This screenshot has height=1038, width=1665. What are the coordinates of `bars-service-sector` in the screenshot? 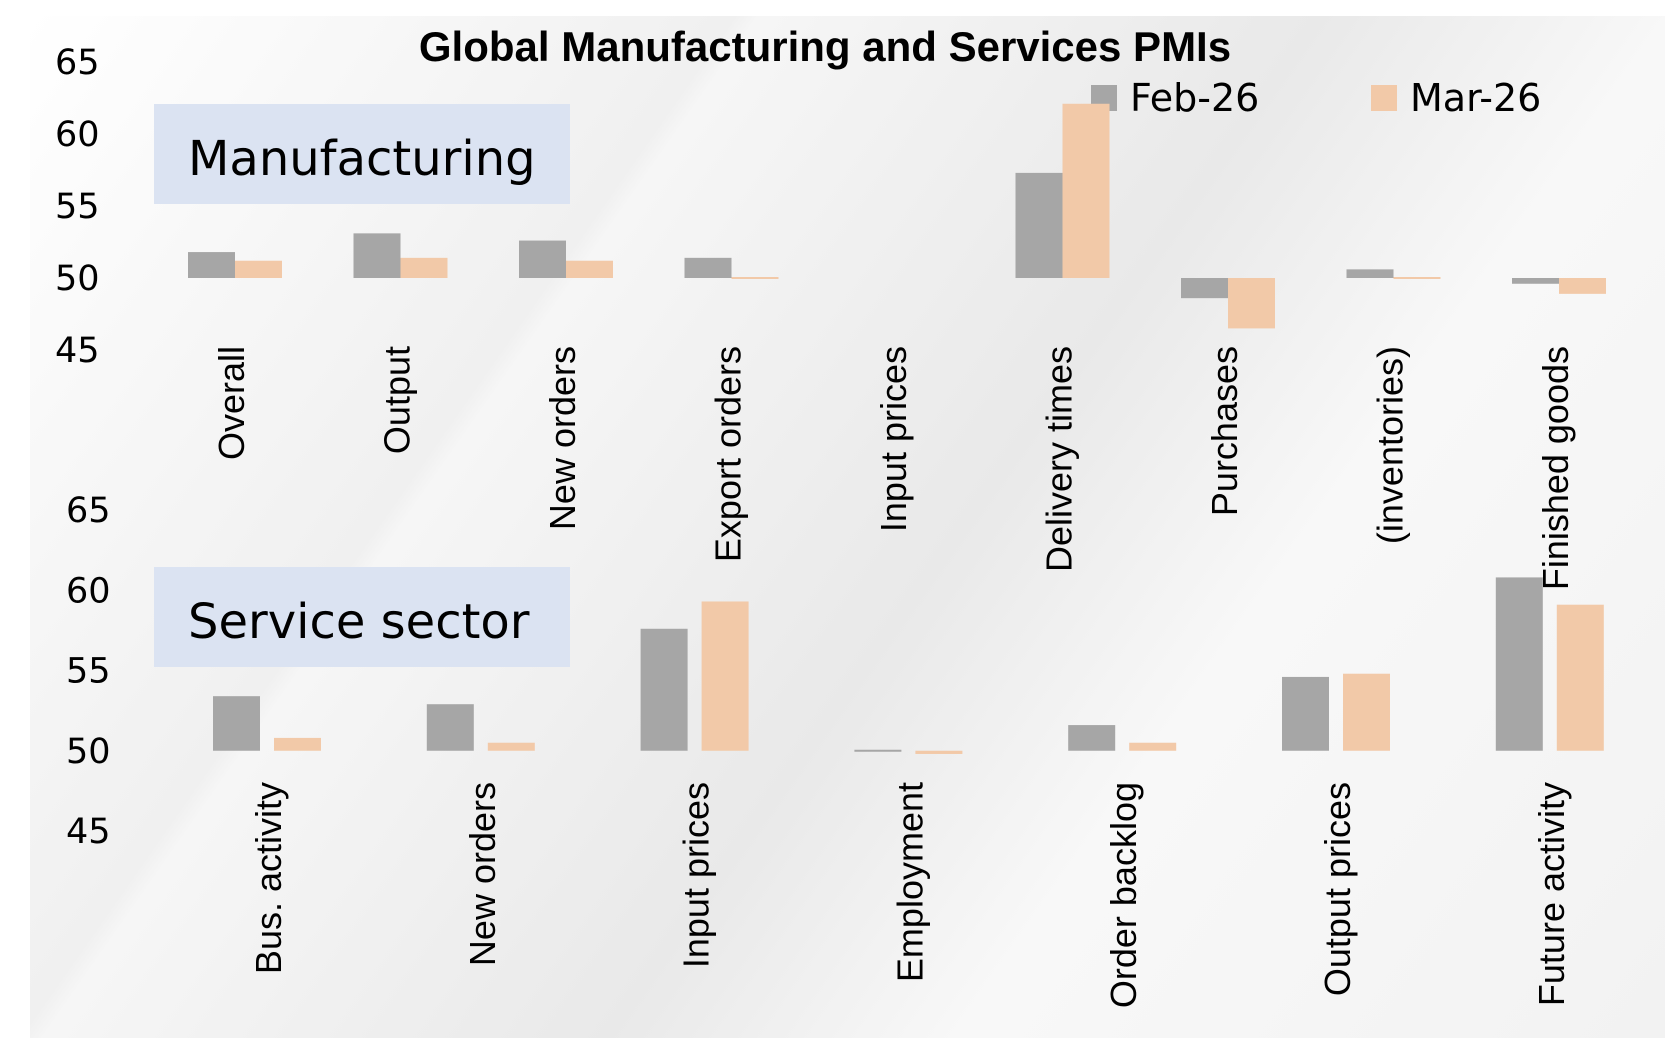 It's located at (908, 665).